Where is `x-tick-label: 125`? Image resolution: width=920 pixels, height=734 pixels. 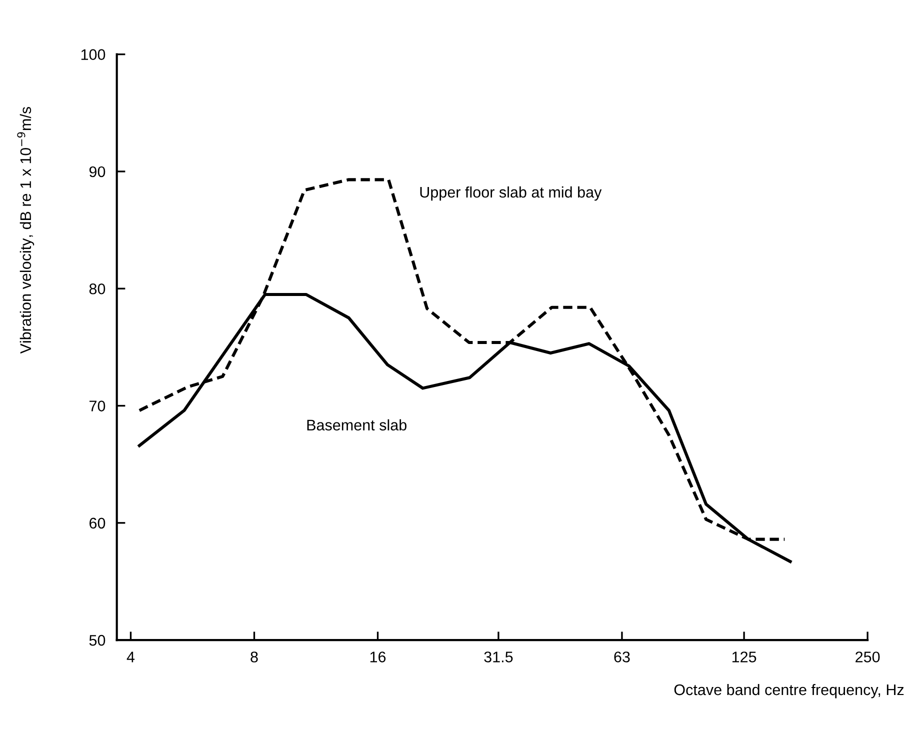
x-tick-label: 125 is located at coordinates (744, 657).